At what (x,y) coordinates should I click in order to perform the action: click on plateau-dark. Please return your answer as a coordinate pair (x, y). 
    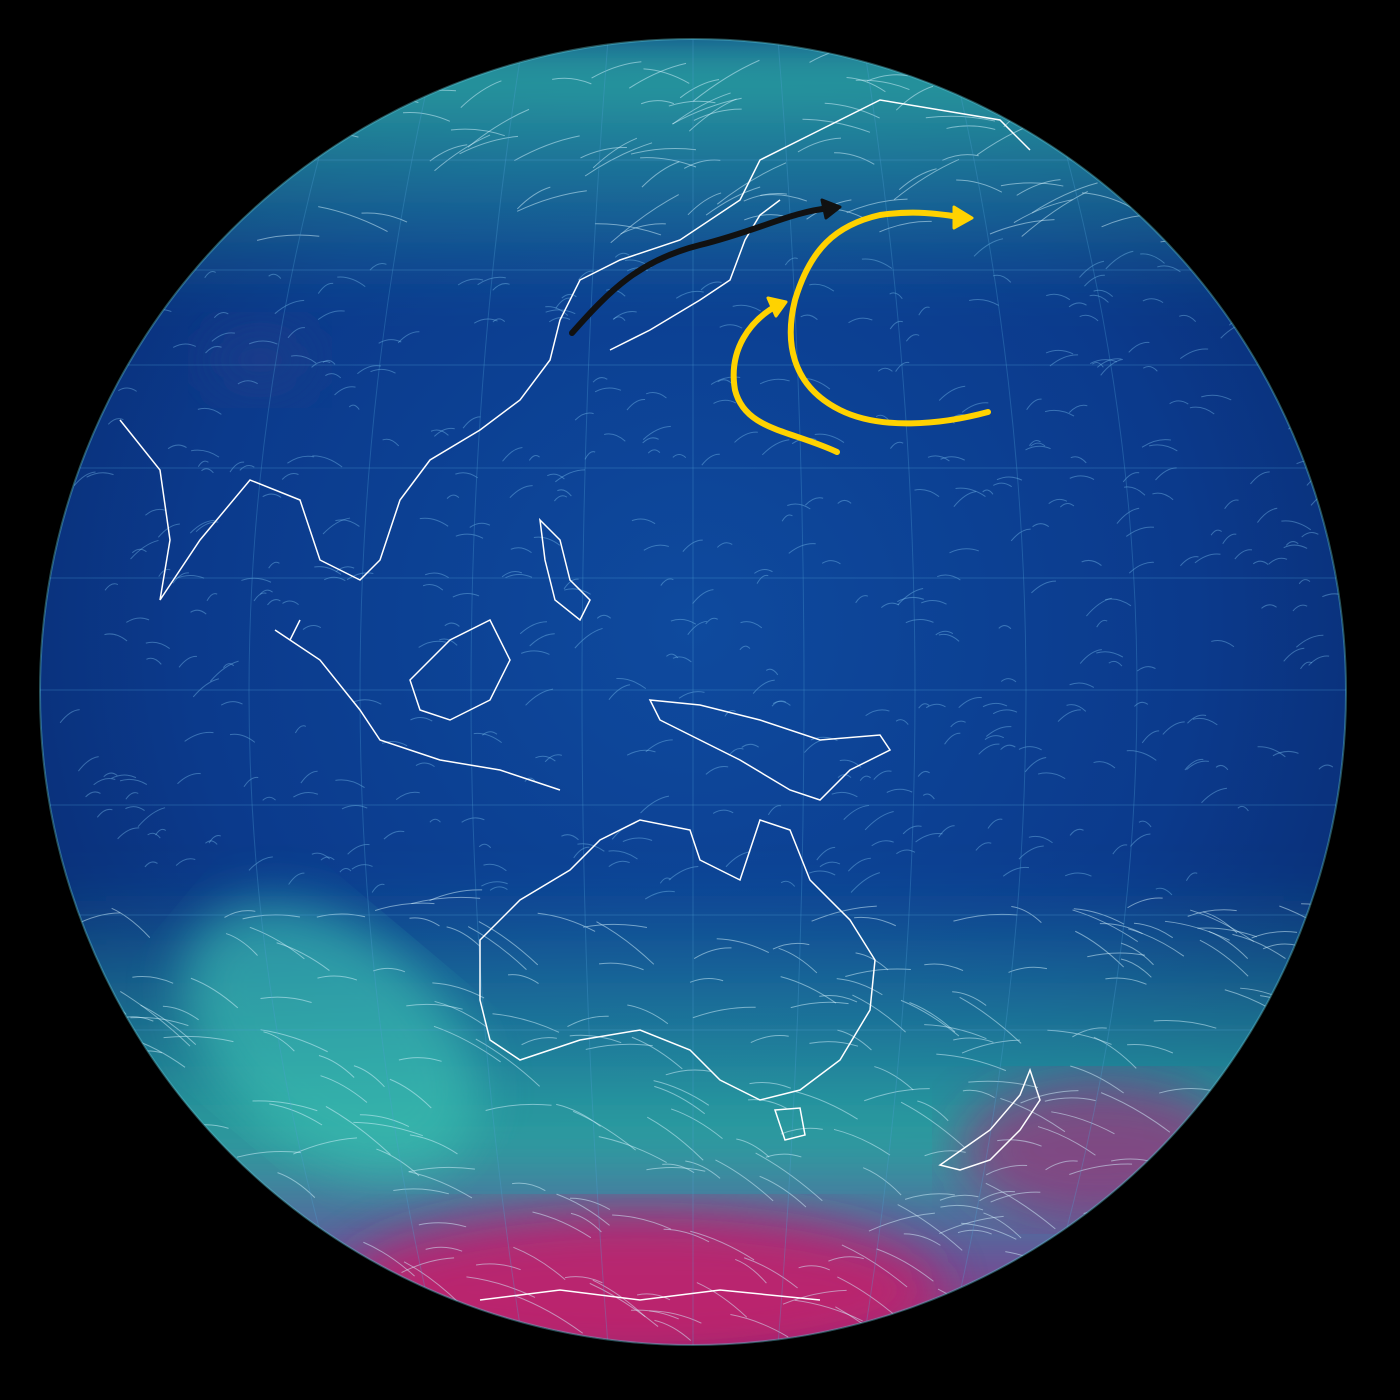
    Looking at the image, I should click on (260, 360).